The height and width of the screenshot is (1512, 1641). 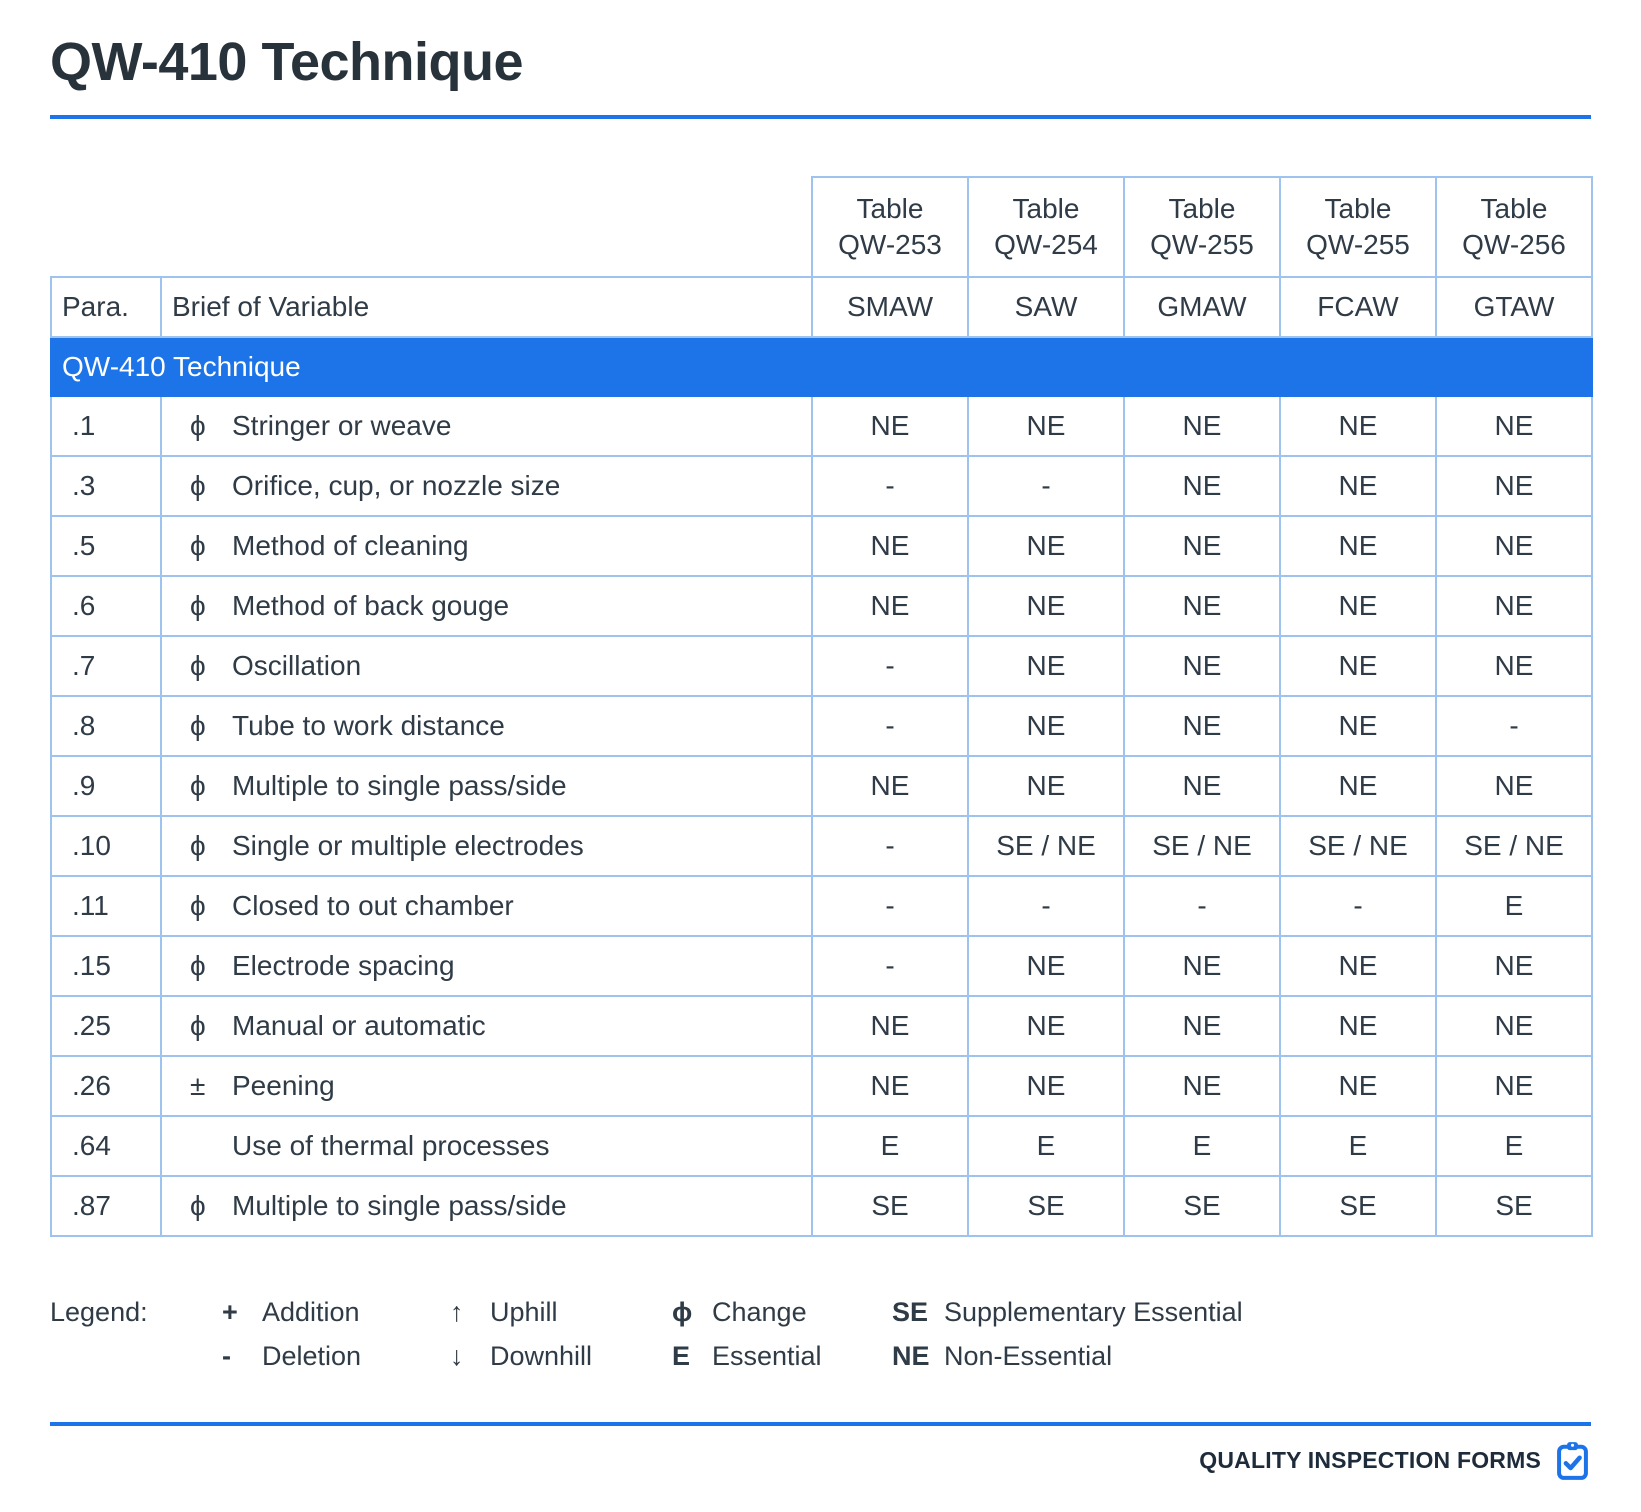 I want to click on table-number: QW-255, so click(x=1202, y=244).